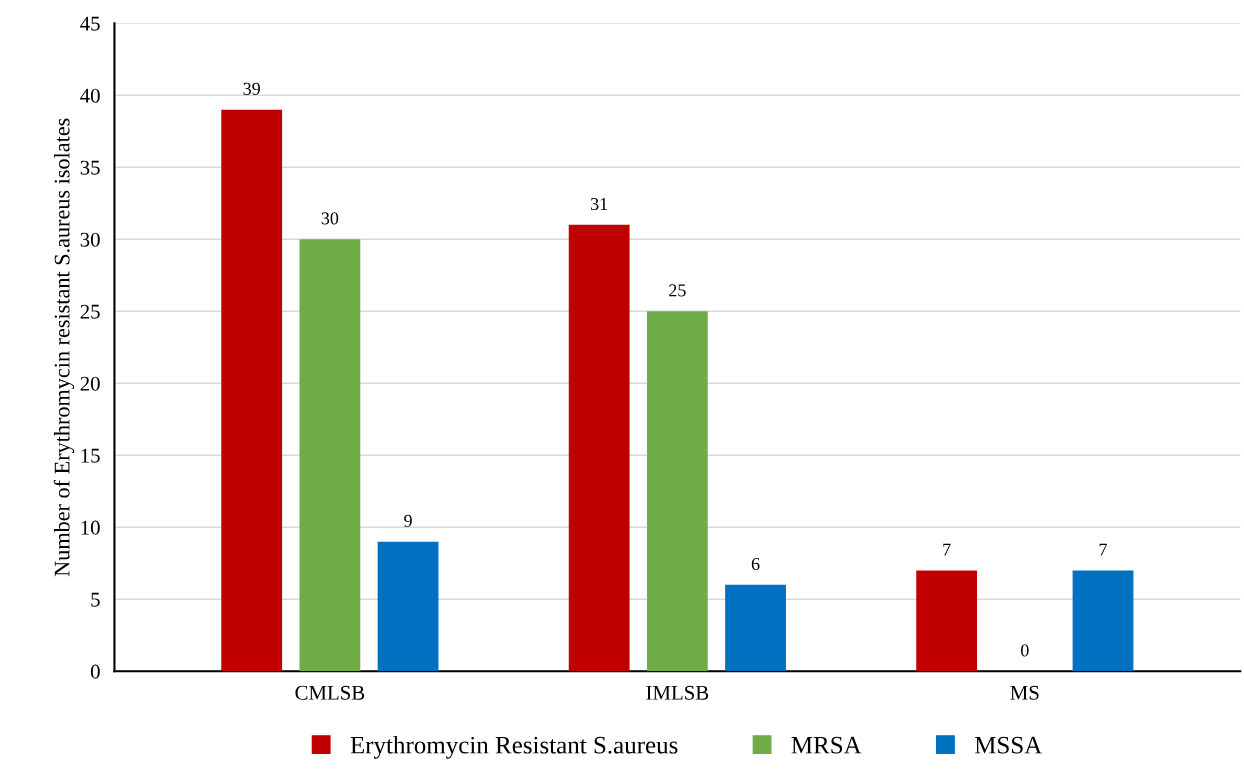 This screenshot has height=776, width=1244. I want to click on y-tick-label: 15, so click(90, 455).